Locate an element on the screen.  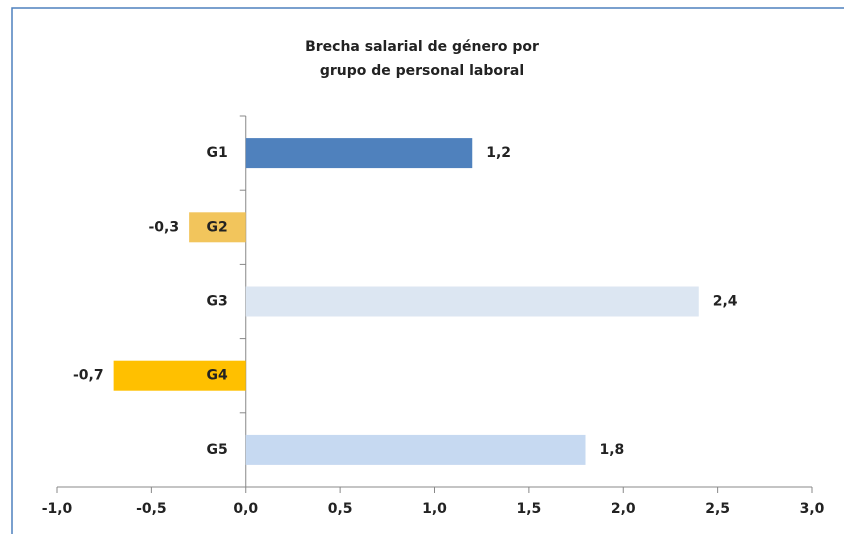
chart-title: grupo de personal laboral is located at coordinates (422, 71).